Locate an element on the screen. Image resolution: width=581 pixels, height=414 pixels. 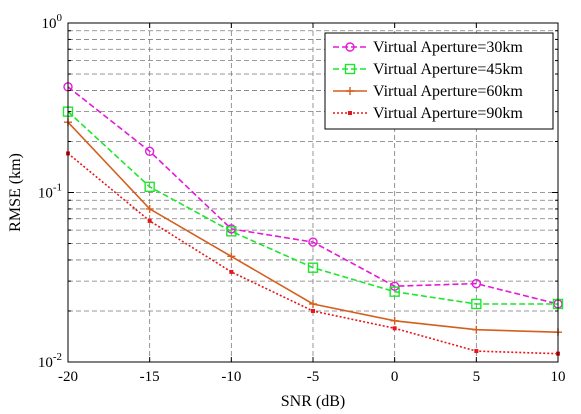
legend-entry: Virtual Aperture=45km is located at coordinates (428, 69).